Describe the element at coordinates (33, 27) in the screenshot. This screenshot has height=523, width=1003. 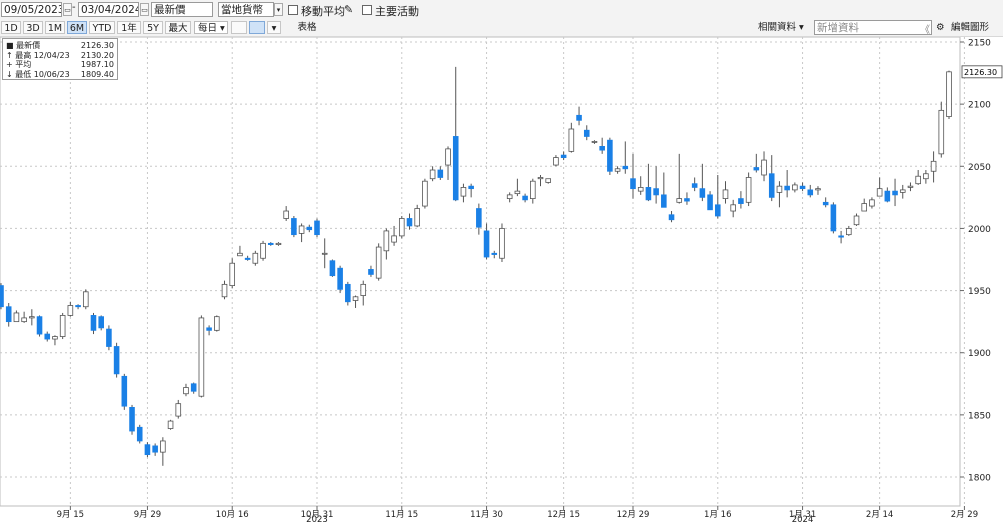
I see `period-3d-button: 3D` at that location.